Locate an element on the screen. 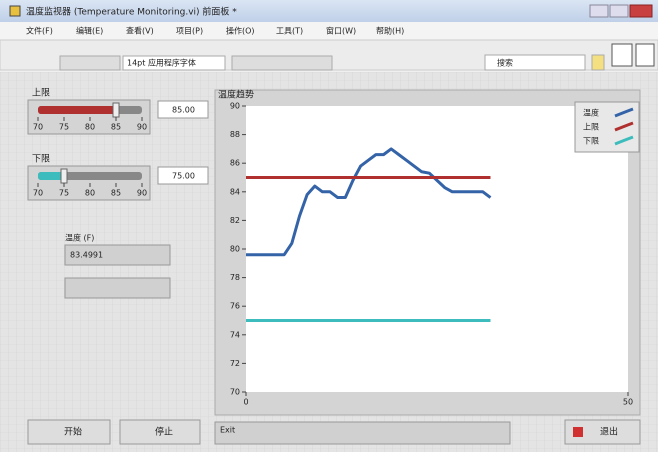 This screenshot has height=452, width=658. menu-item: 操作(O) is located at coordinates (240, 31).